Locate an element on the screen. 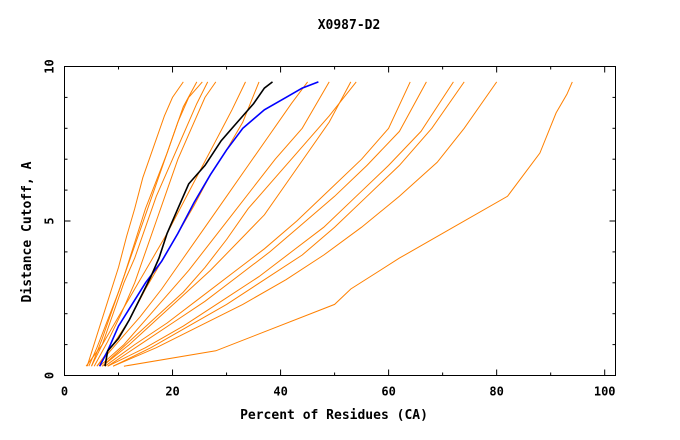  series-line-model-o2 is located at coordinates (147, 224).